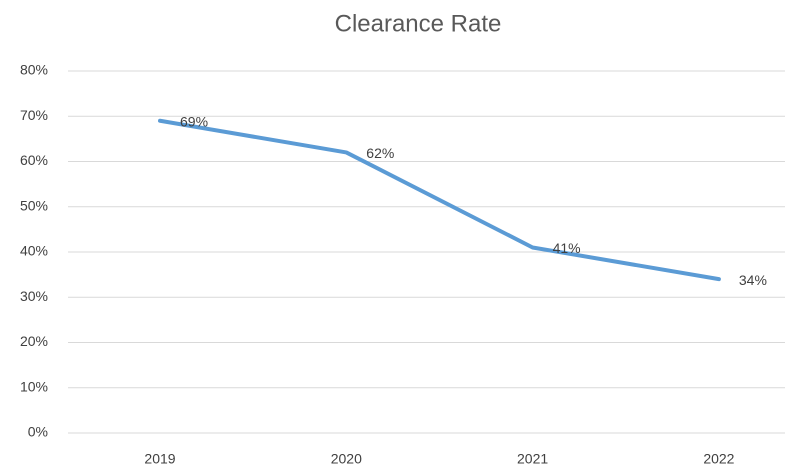 The height and width of the screenshot is (468, 799). I want to click on y-tick-label: 80%, so click(34, 70).